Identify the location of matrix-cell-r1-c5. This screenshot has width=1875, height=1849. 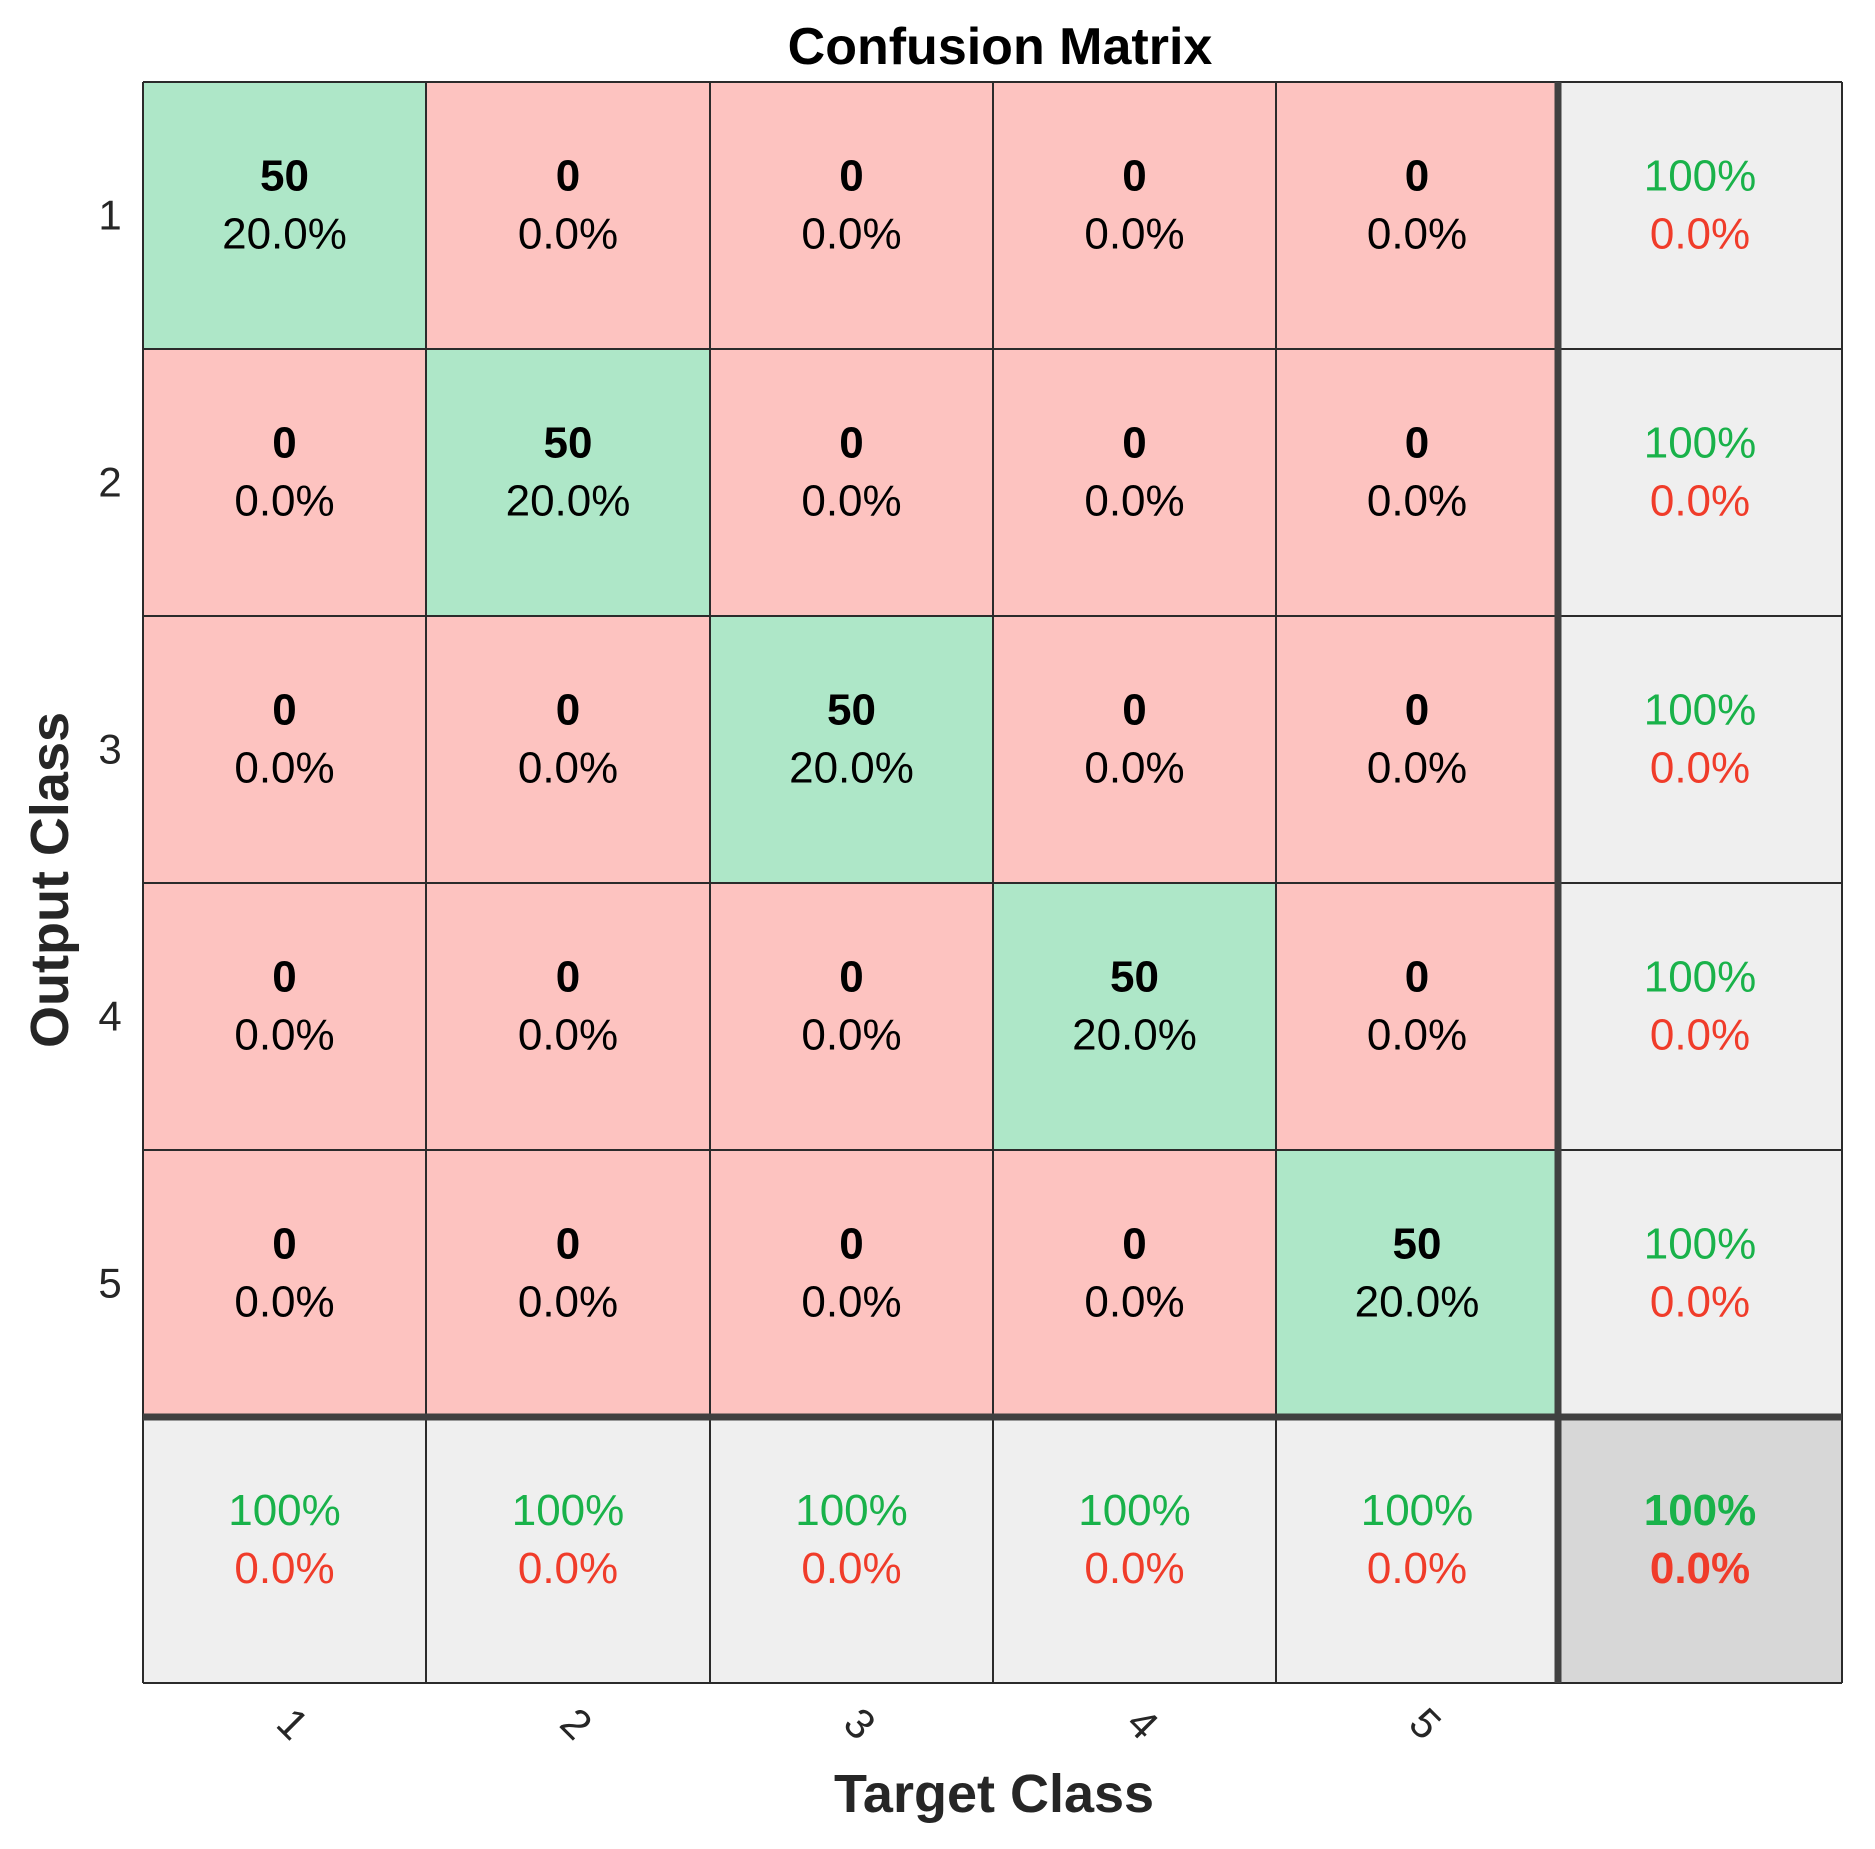
(1417, 215).